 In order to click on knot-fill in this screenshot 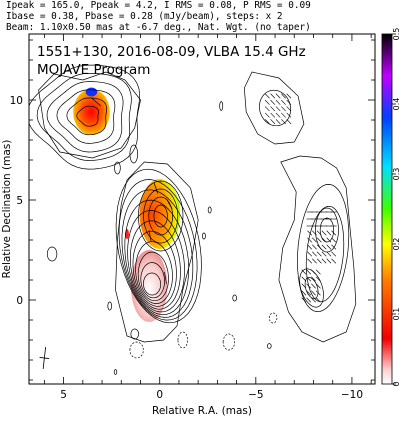, I will do `click(159, 214)`.